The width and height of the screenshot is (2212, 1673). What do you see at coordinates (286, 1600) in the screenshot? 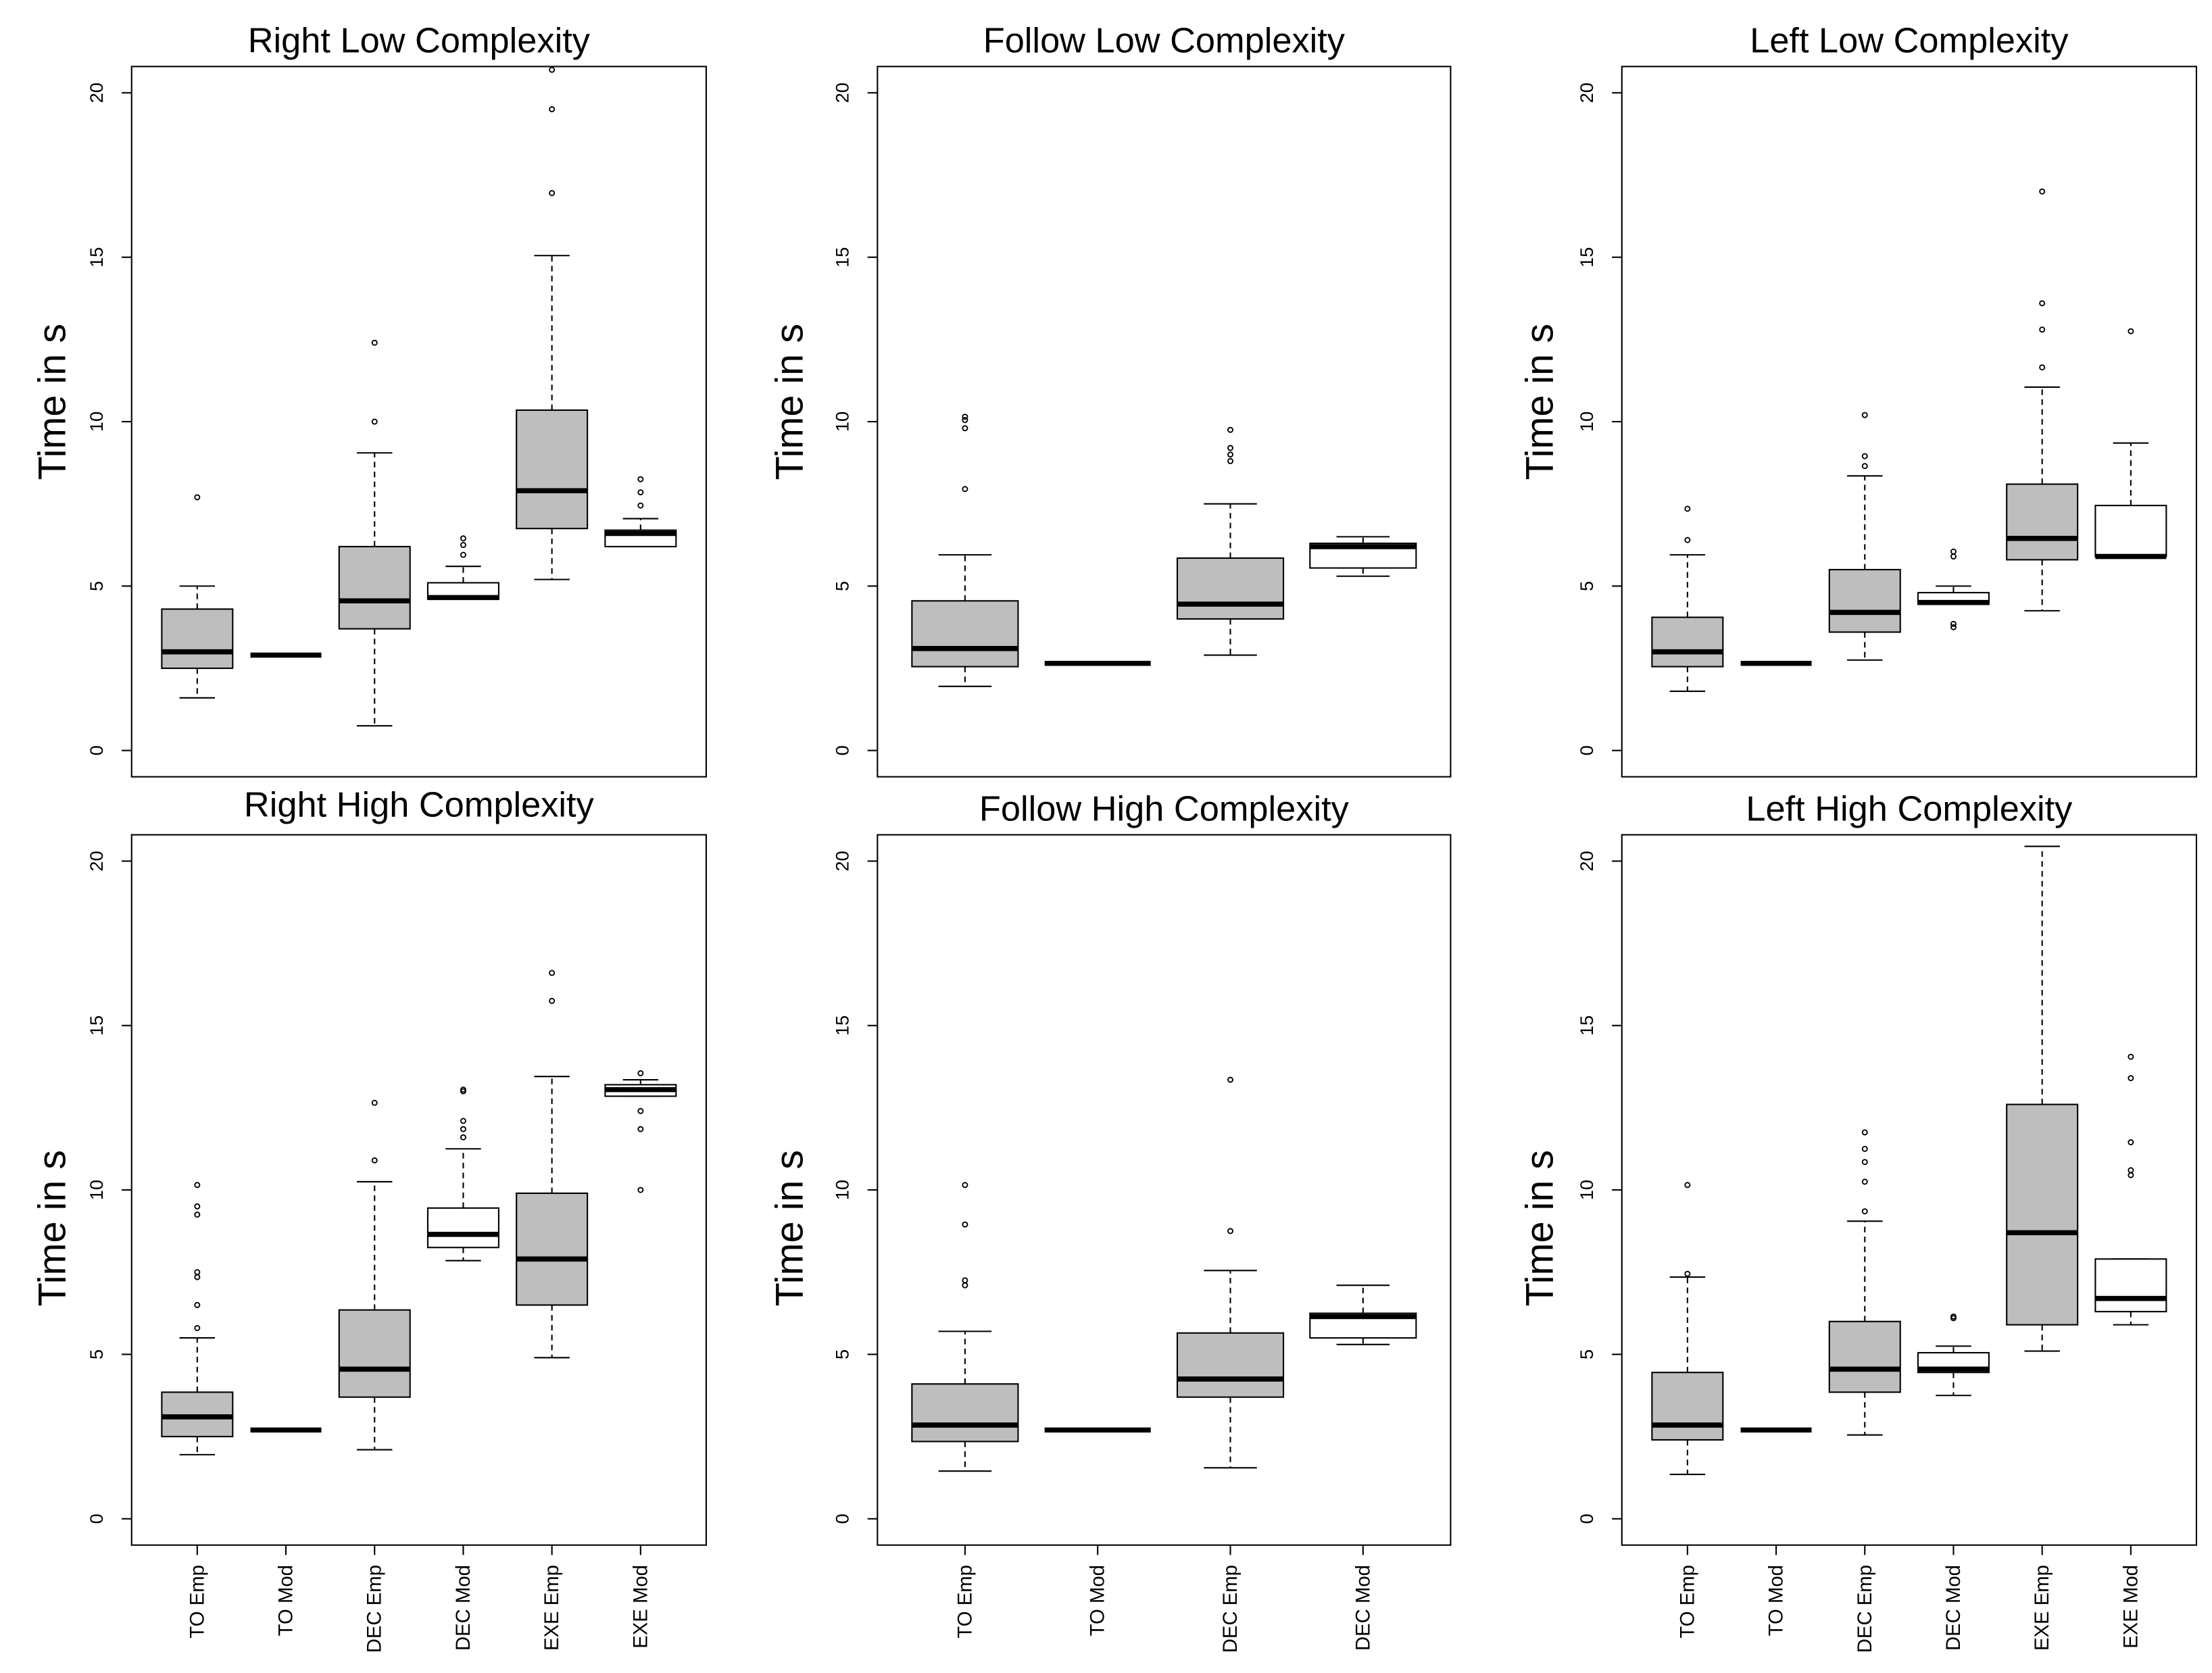
I see `x-tick-label: TO Mod` at bounding box center [286, 1600].